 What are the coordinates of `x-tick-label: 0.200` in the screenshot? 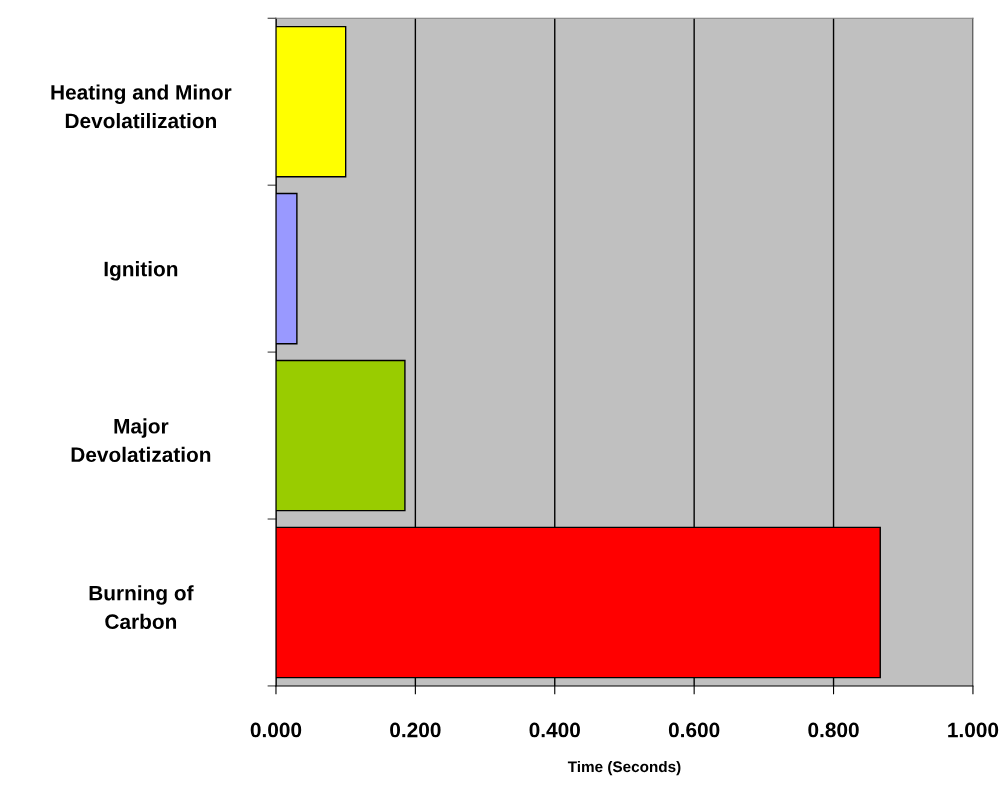 It's located at (415, 730).